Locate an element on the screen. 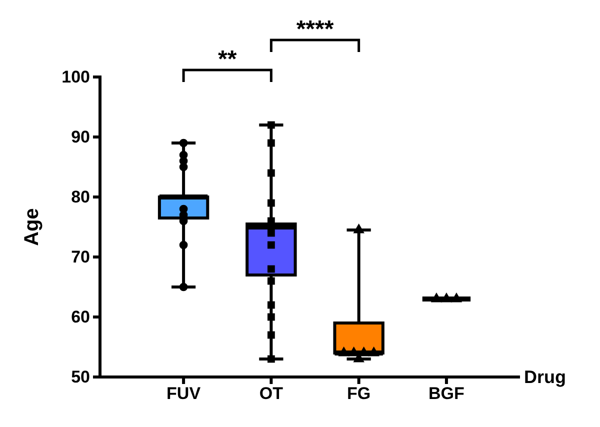 Image resolution: width=600 pixels, height=427 pixels. x-axis-title: Drug is located at coordinates (545, 377).